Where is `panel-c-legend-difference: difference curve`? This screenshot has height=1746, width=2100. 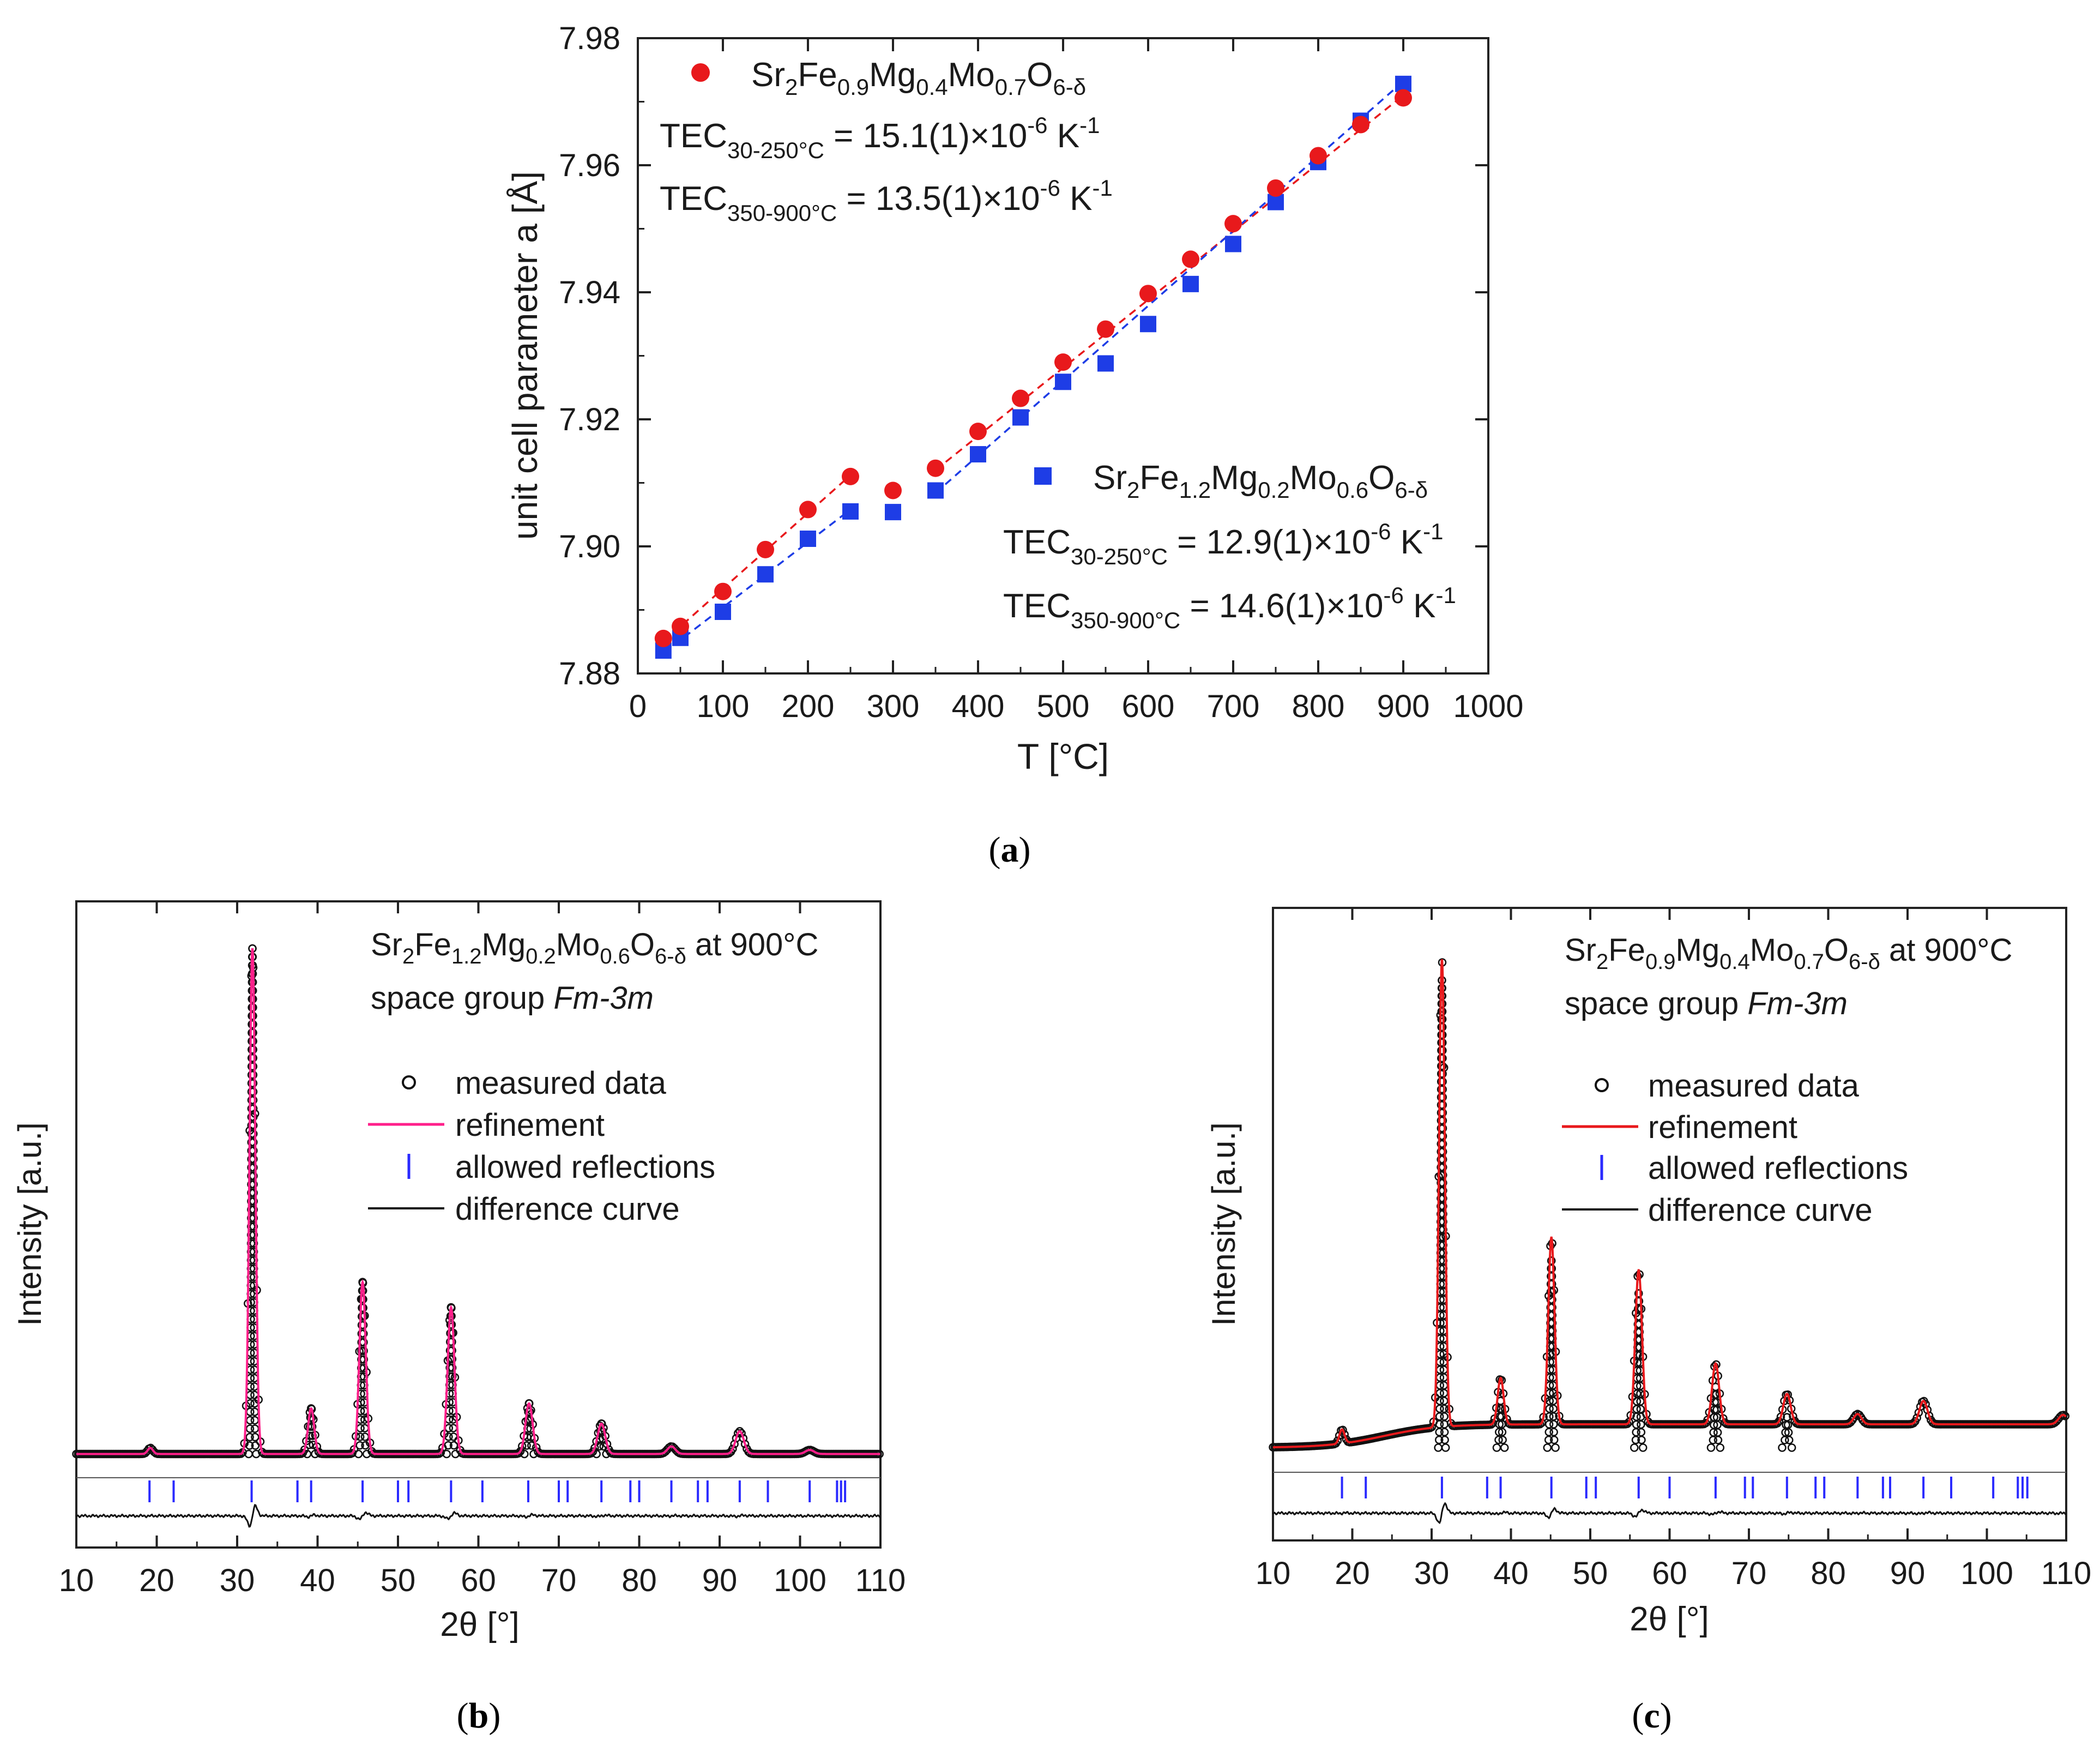
panel-c-legend-difference: difference curve is located at coordinates (1760, 1210).